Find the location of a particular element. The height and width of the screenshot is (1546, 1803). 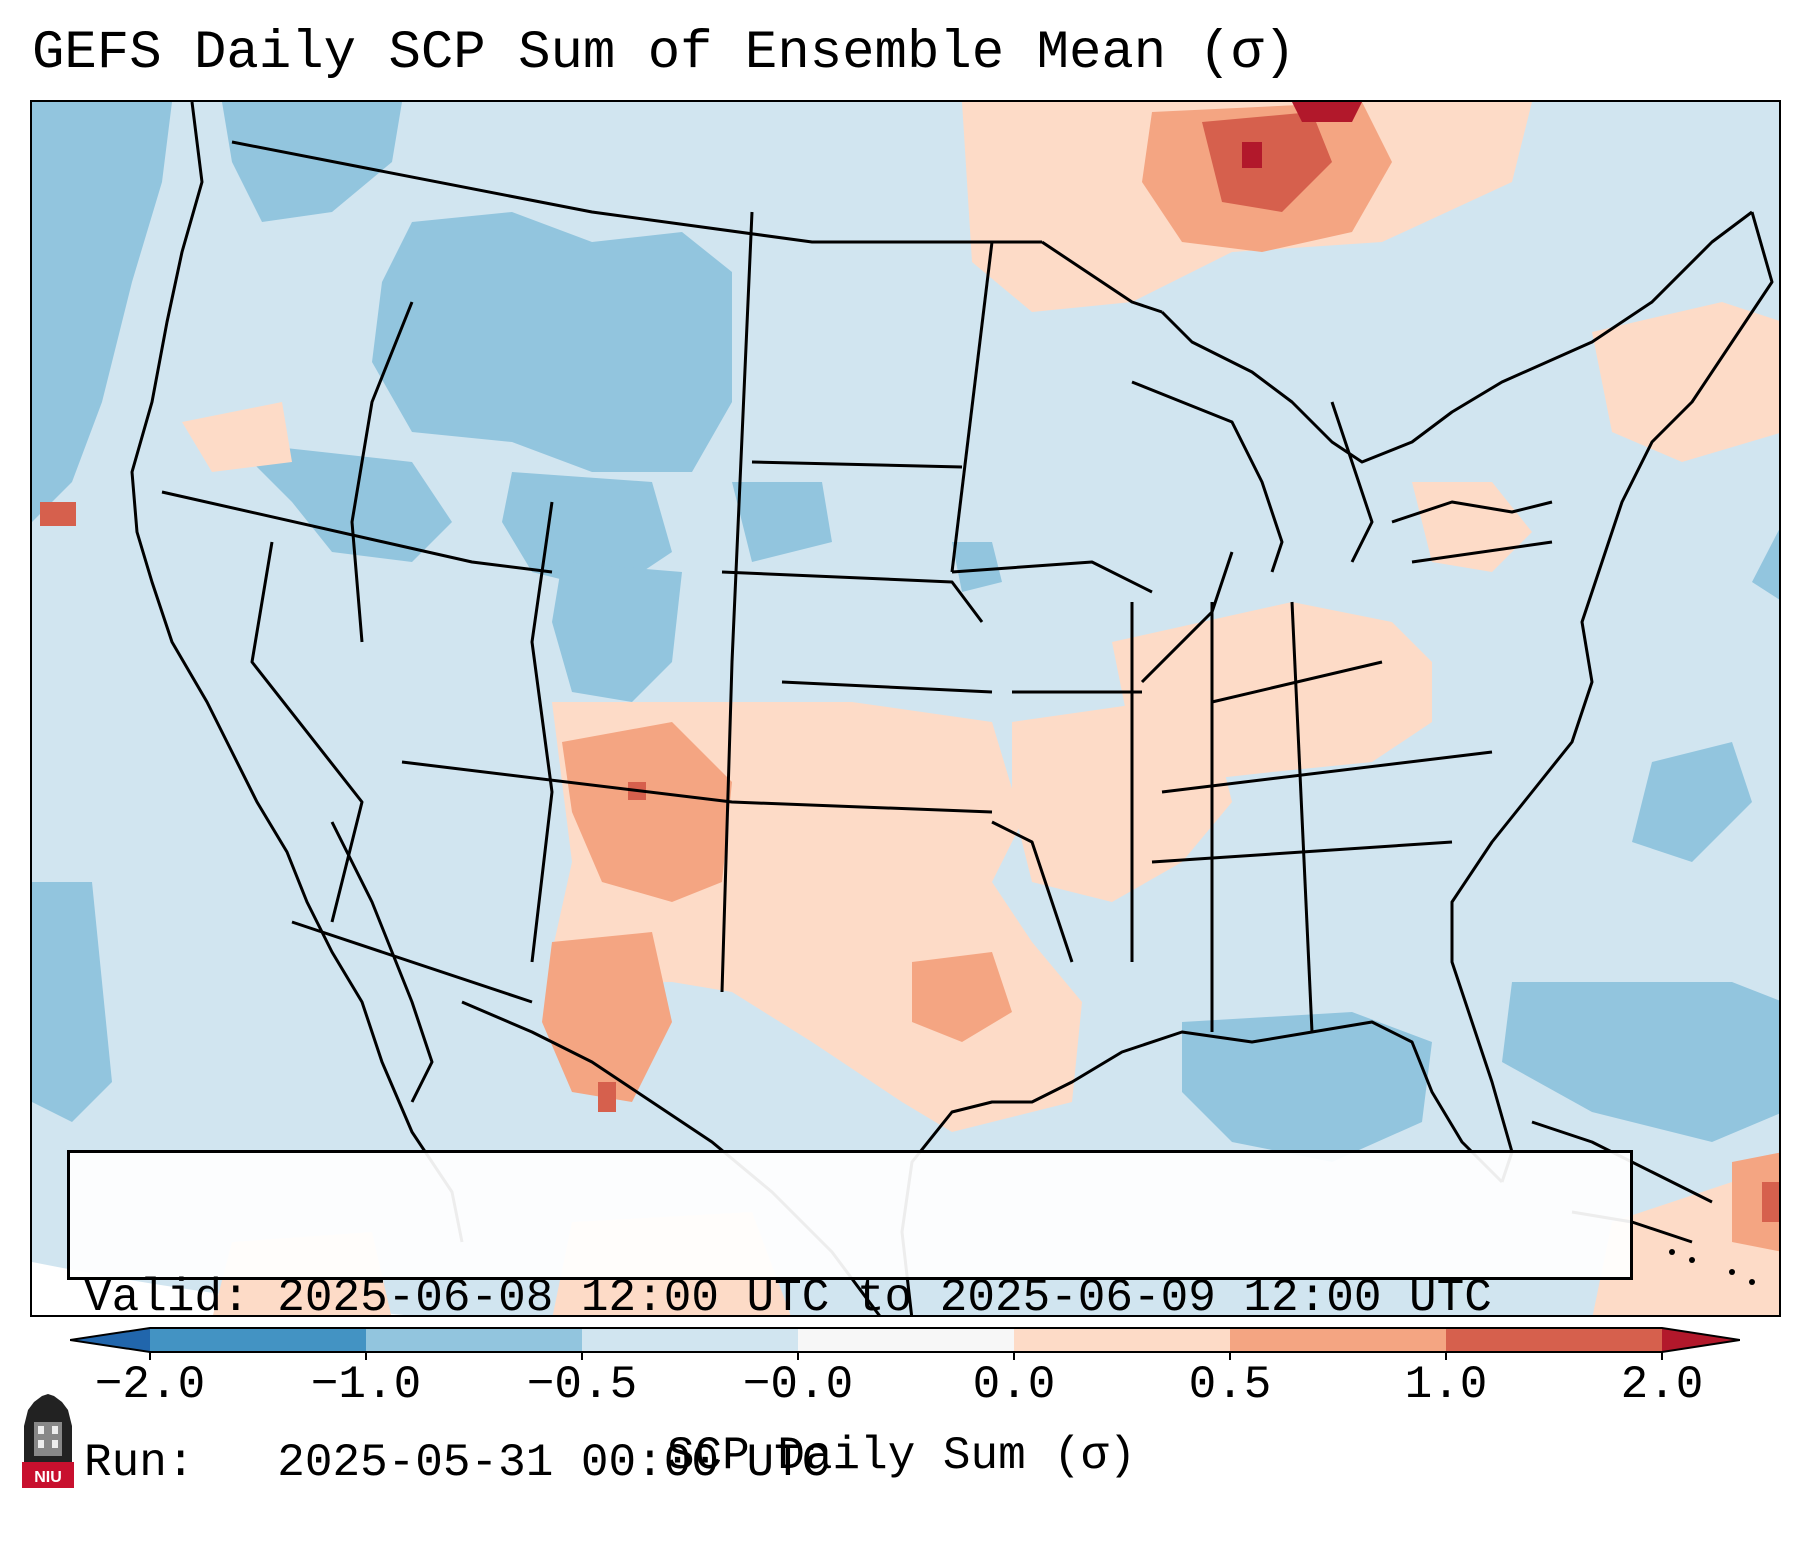

colorbar-under-arrow is located at coordinates (110, 1340).